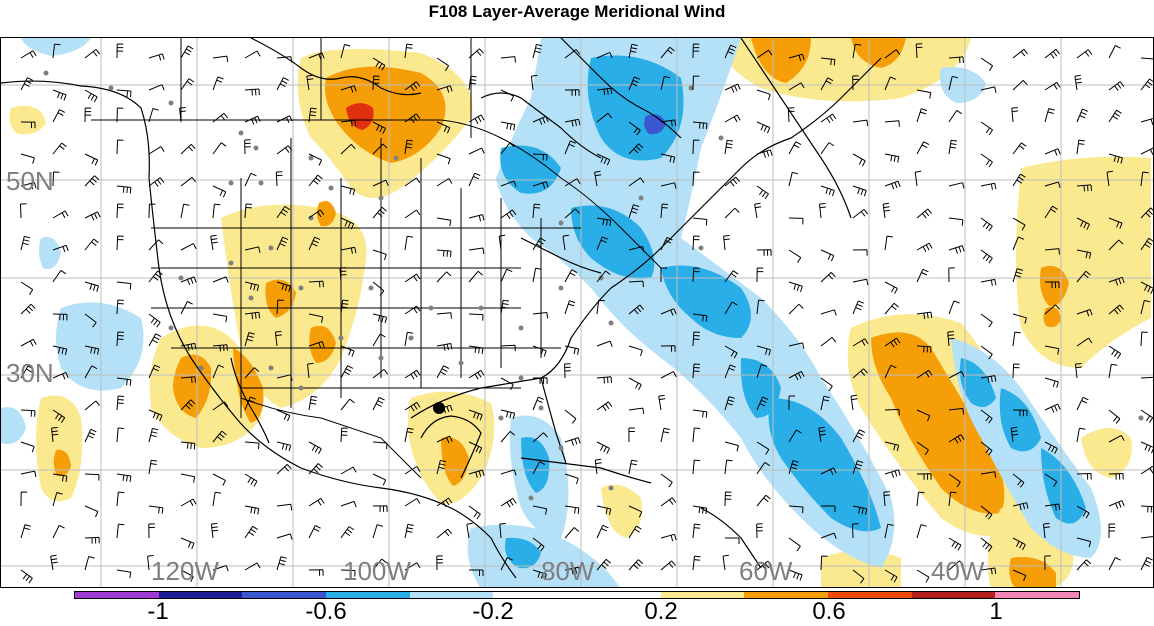 Image resolution: width=1154 pixels, height=626 pixels. Describe the element at coordinates (765, 571) in the screenshot. I see `longitude-label: 60W` at that location.